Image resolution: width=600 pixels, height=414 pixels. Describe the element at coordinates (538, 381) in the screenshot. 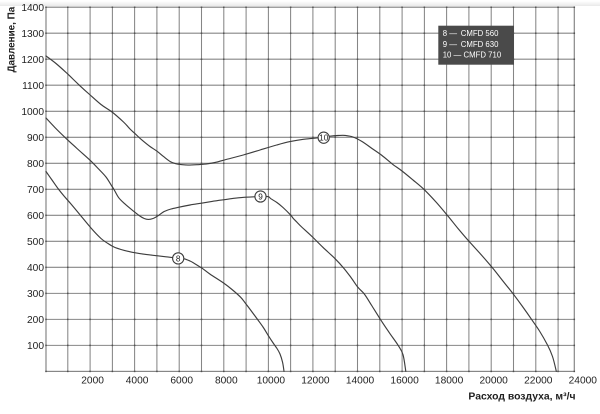

I see `svg-text: 22000` at that location.